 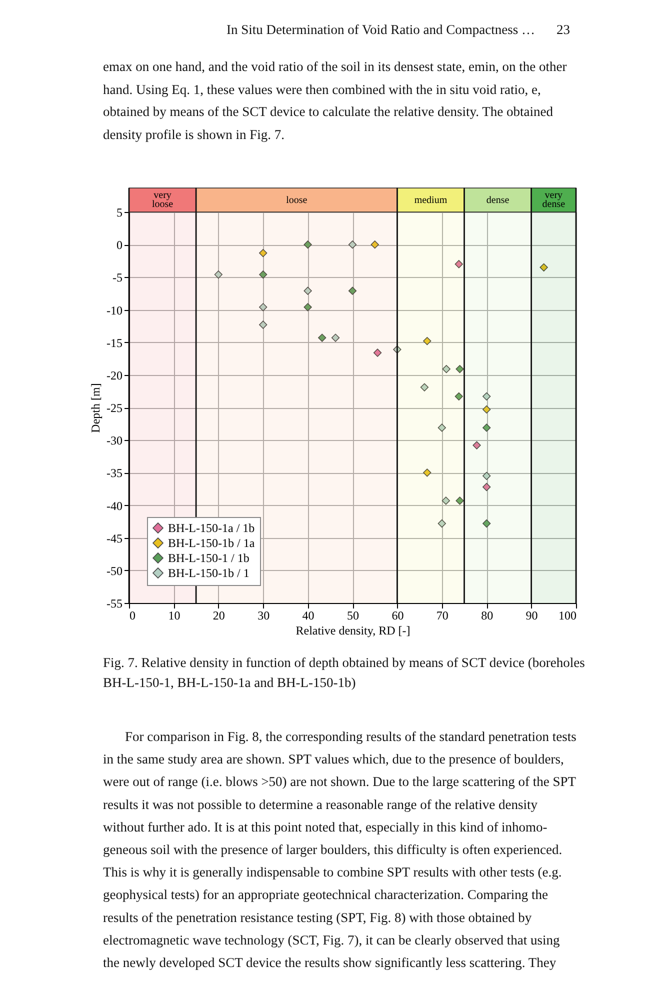 What do you see at coordinates (325, 826) in the screenshot?
I see `text: without further ado. It is at this point noted that, especially in this kind of inhomo-` at bounding box center [325, 826].